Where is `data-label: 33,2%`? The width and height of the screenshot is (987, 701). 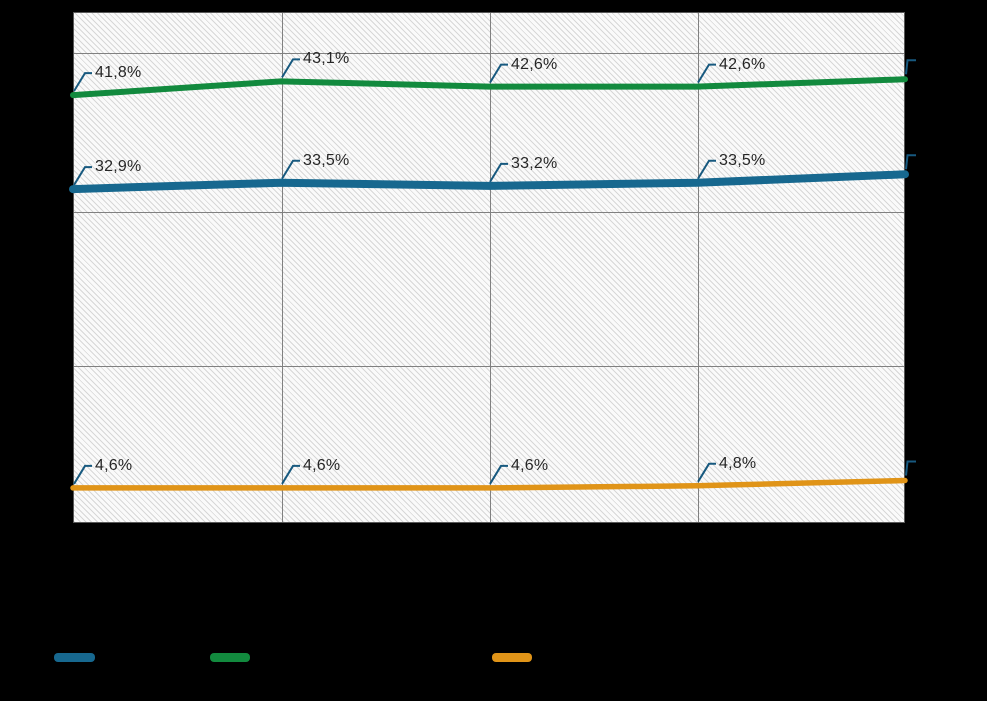 data-label: 33,2% is located at coordinates (534, 163).